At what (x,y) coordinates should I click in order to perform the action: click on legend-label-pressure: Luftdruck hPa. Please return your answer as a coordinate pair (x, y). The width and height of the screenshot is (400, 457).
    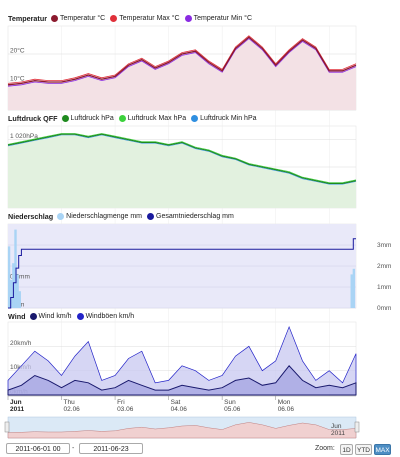
    Looking at the image, I should click on (92, 118).